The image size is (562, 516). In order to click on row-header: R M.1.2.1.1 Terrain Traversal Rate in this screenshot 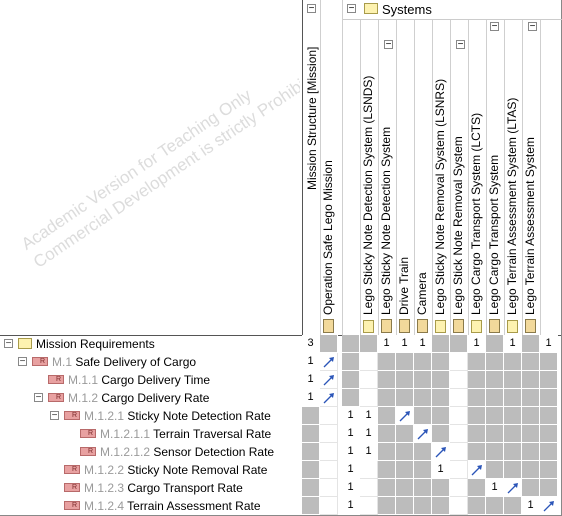, I will do `click(151, 434)`.